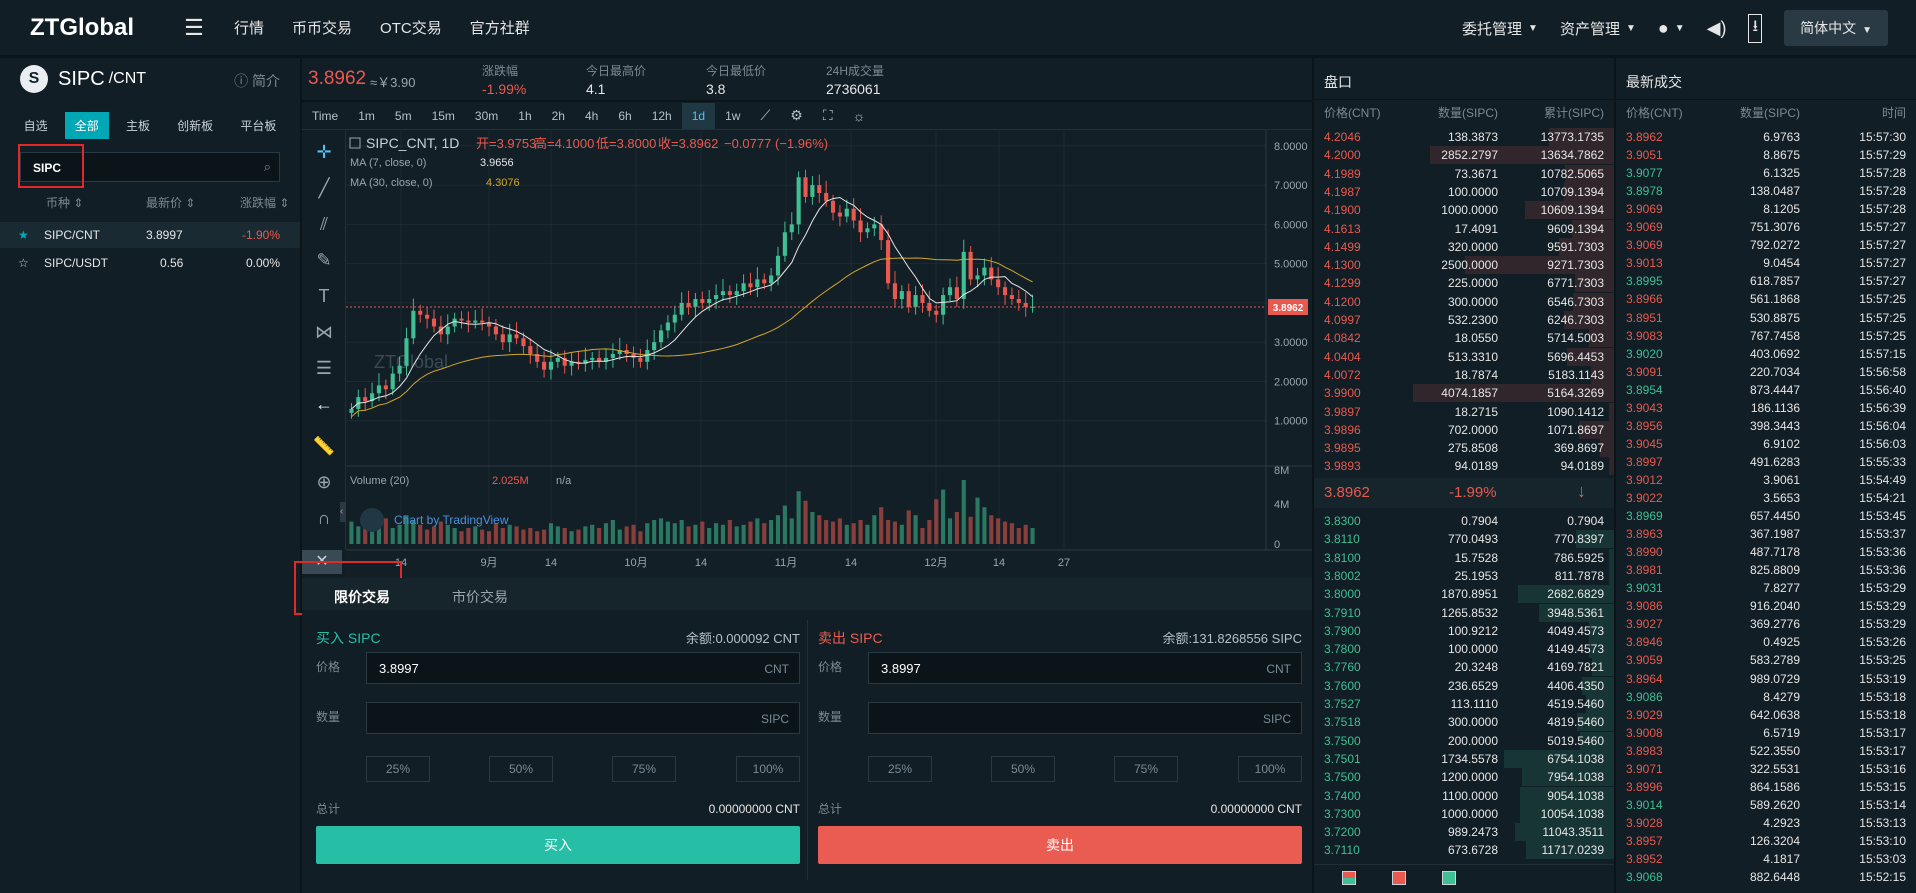 The image size is (1916, 893). Describe the element at coordinates (23, 263) in the screenshot. I see `star-icon: ☆` at that location.